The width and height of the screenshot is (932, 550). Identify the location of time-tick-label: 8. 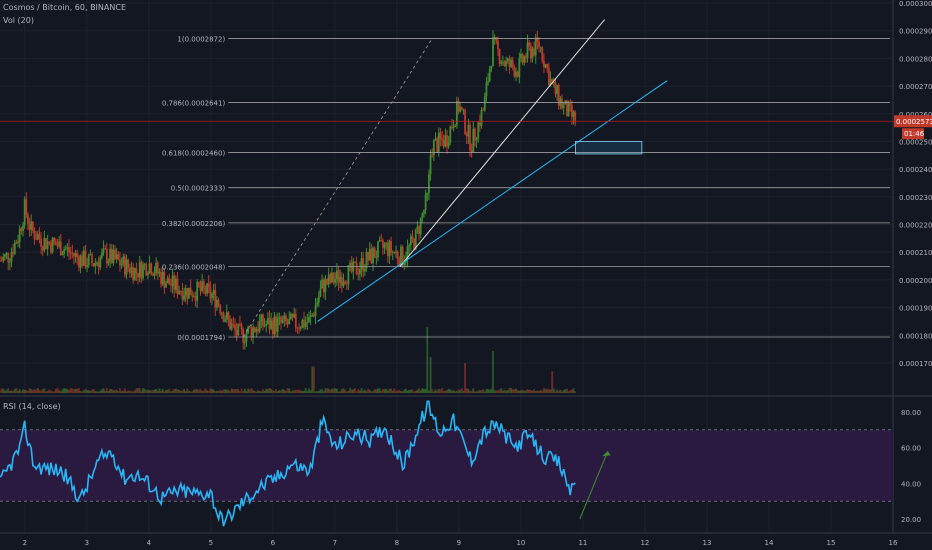
(397, 543).